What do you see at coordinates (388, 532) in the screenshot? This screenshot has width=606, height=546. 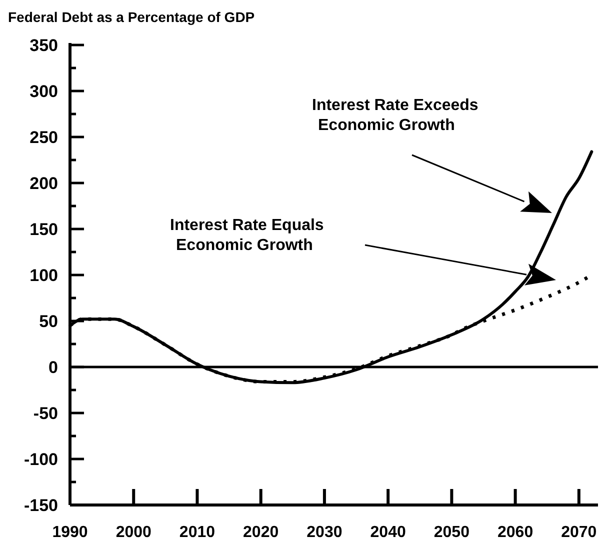 I see `x-tick-label: 2040` at bounding box center [388, 532].